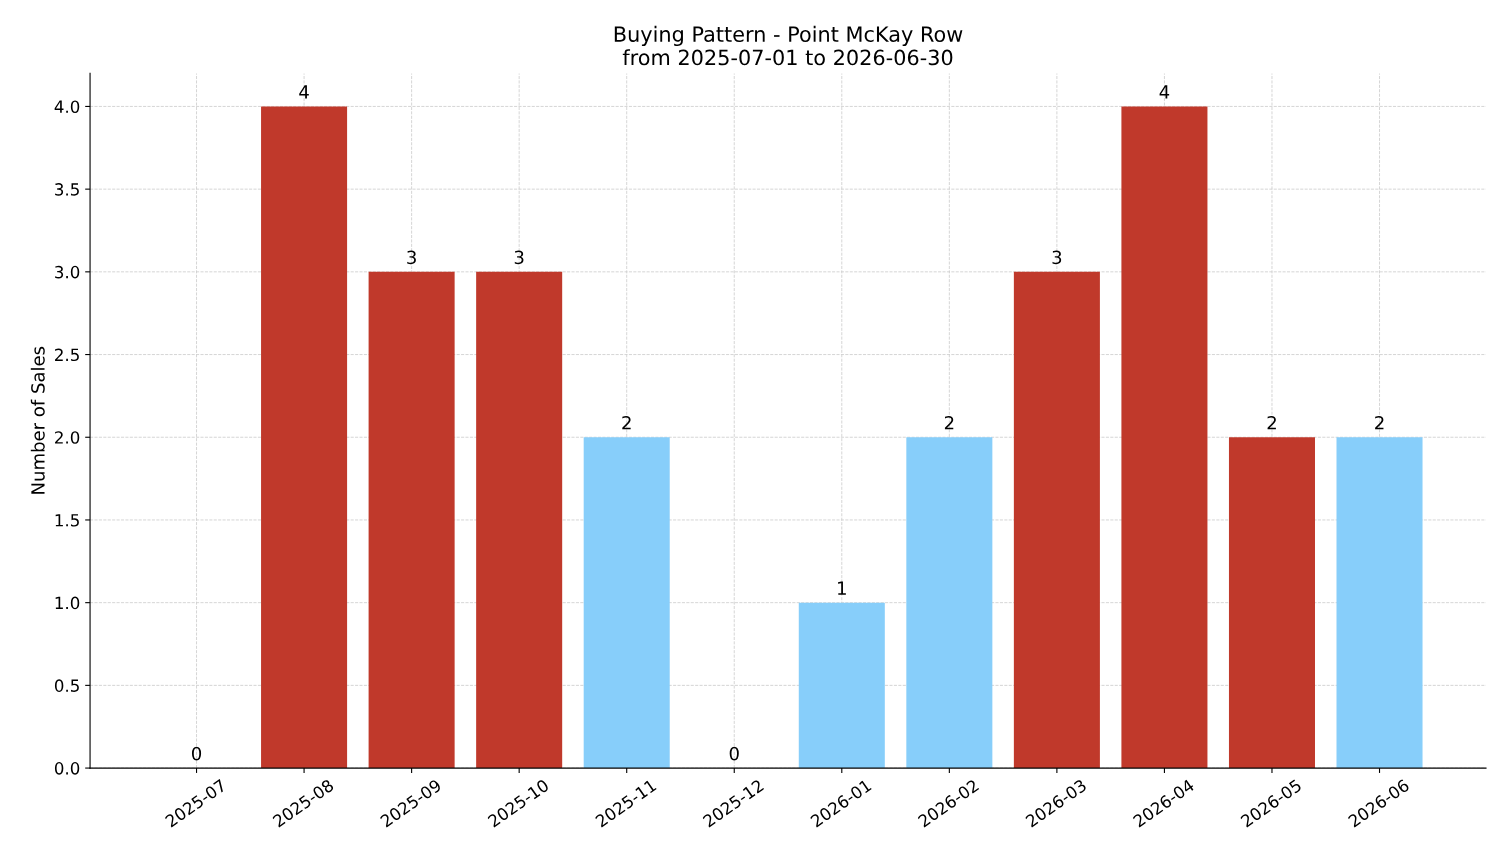 The height and width of the screenshot is (863, 1501). I want to click on y-tick-label: 2.0, so click(67, 437).